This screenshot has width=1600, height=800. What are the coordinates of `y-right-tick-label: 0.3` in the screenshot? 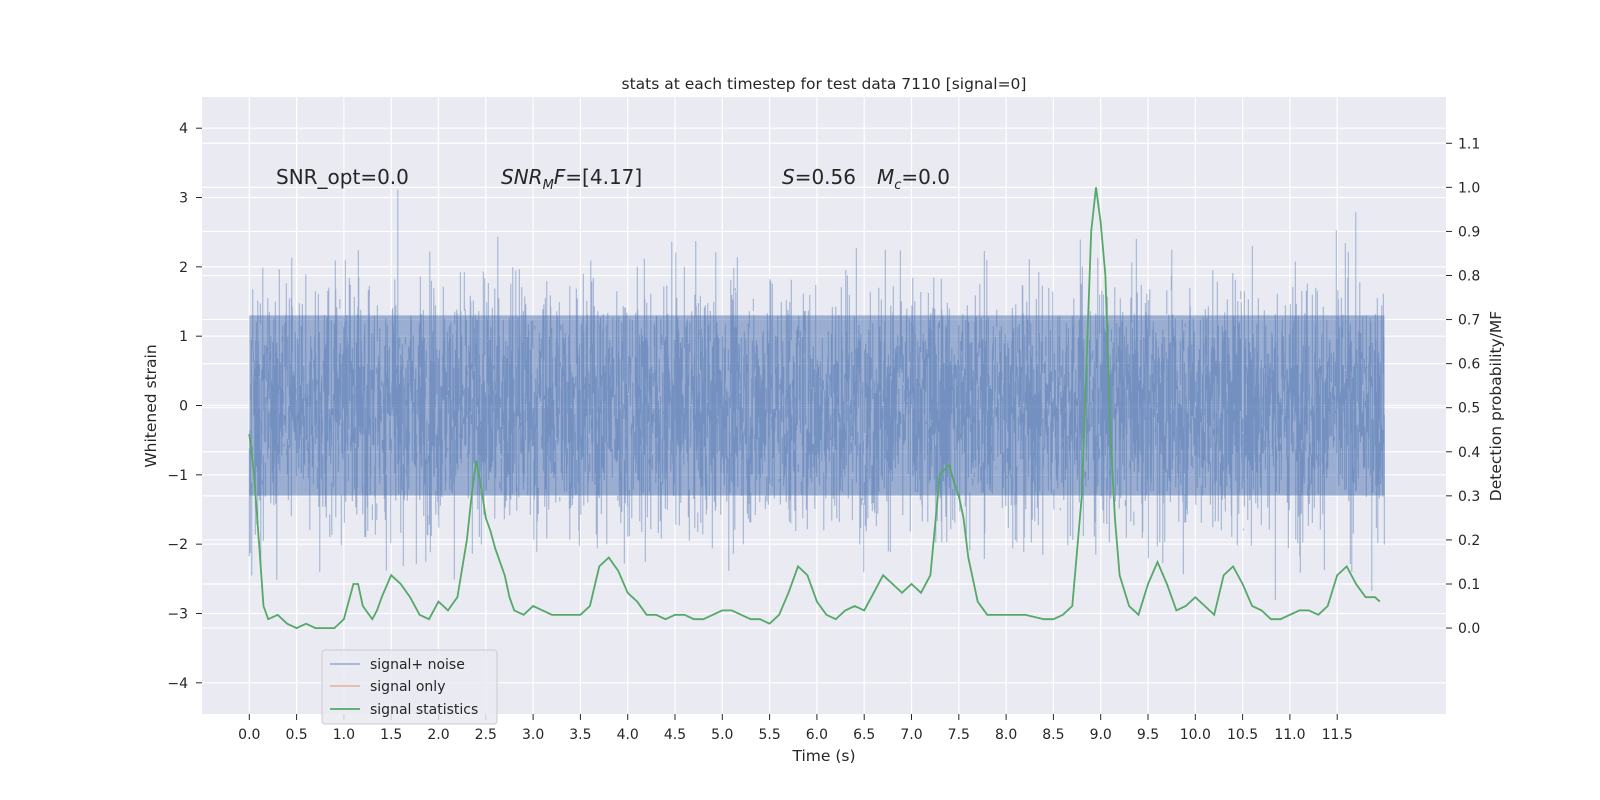 It's located at (1469, 497).